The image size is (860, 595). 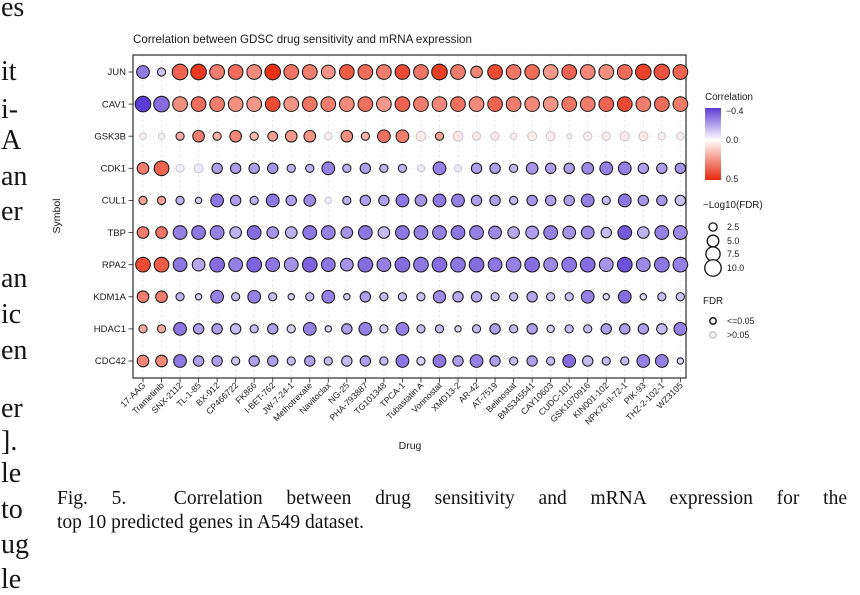 I want to click on size-legend-circle-icon, so click(x=713, y=241).